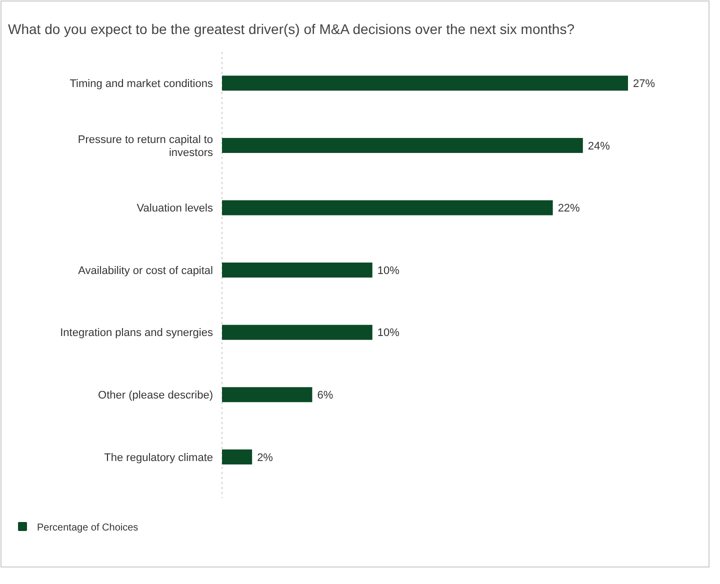 Image resolution: width=720 pixels, height=584 pixels. Describe the element at coordinates (175, 208) in the screenshot. I see `y-tick-label: Valuation levels` at that location.